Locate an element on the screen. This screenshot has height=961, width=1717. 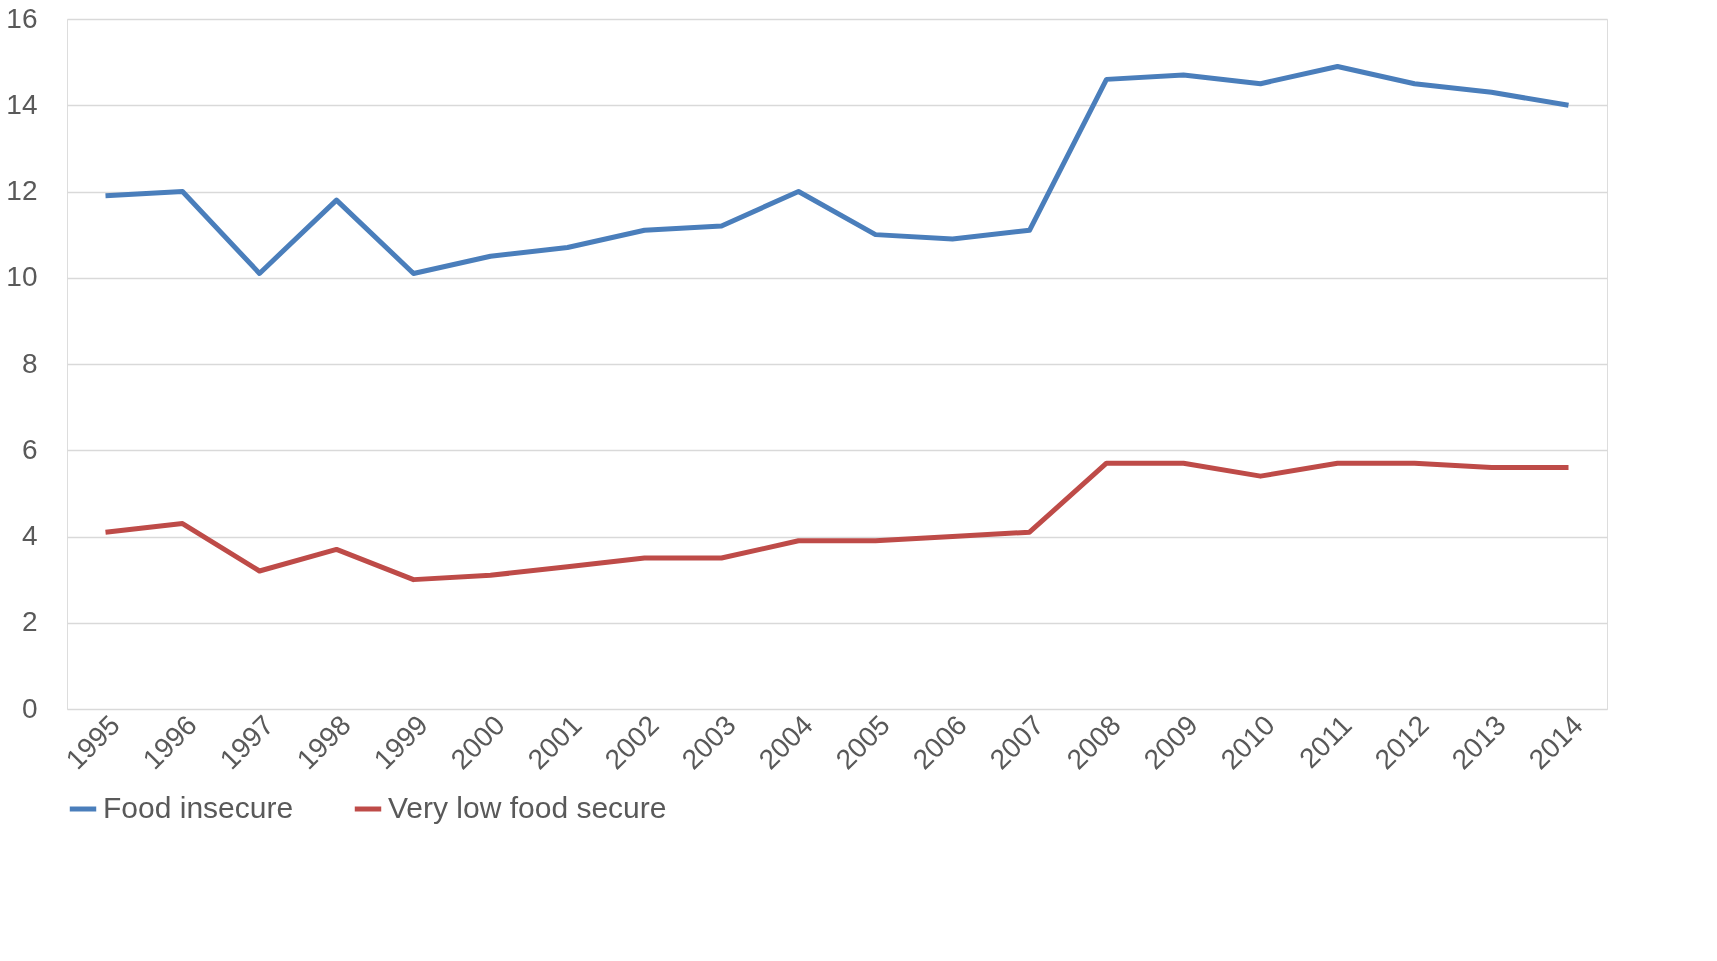
y-tick-label: 6 is located at coordinates (29, 449).